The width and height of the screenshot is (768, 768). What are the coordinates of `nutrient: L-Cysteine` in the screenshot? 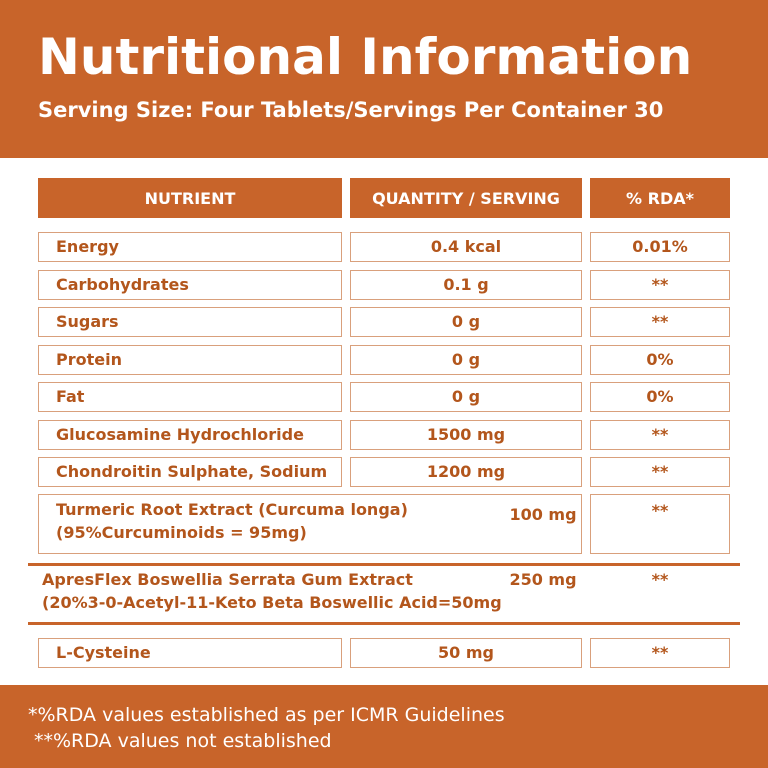 It's located at (103, 652).